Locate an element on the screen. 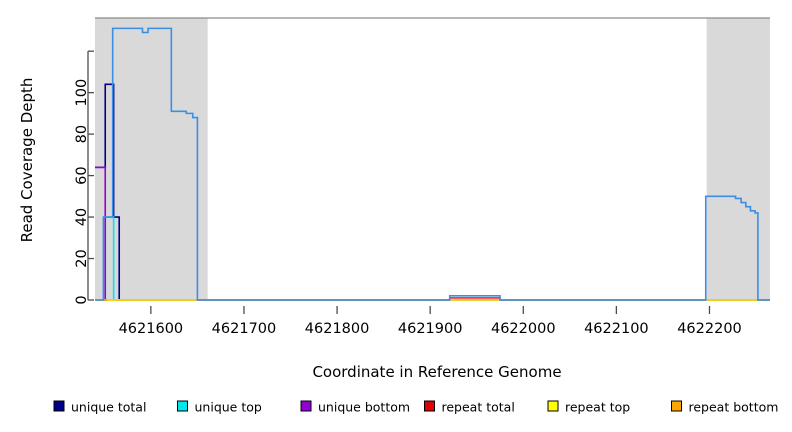 Image resolution: width=792 pixels, height=432 pixels. legend-item-unique-top: unique top is located at coordinates (219, 407).